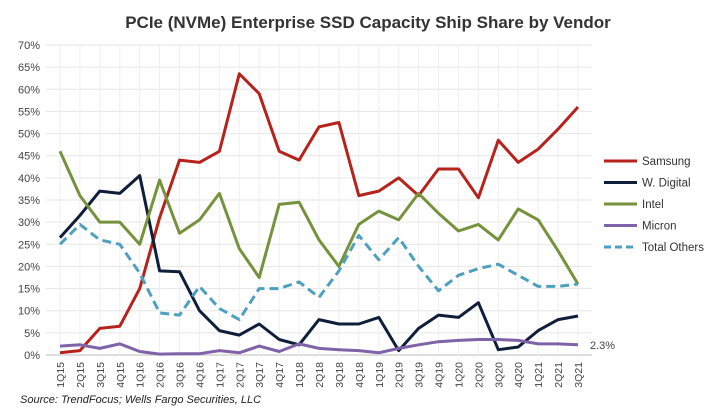 The width and height of the screenshot is (720, 420). What do you see at coordinates (29, 179) in the screenshot?
I see `y-tick-label: 40%` at bounding box center [29, 179].